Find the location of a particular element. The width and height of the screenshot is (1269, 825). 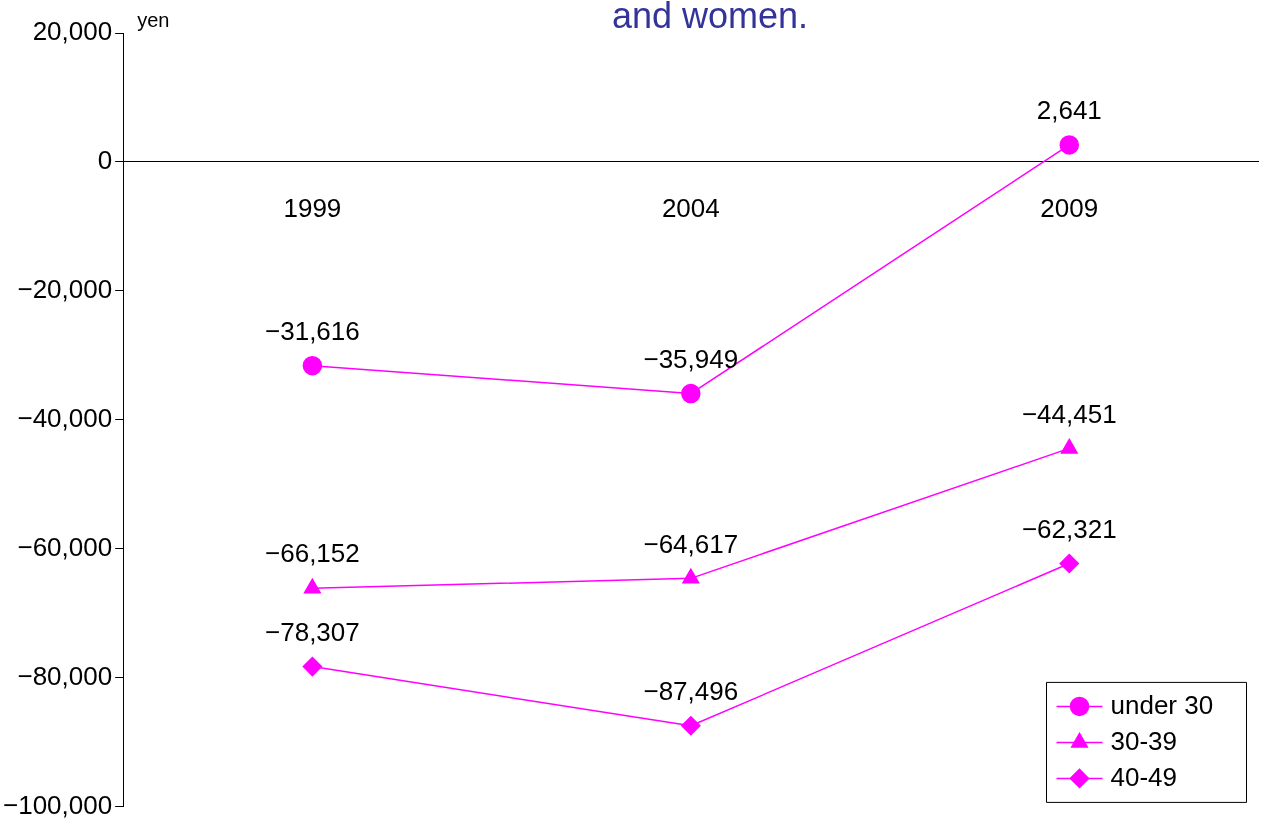

chart-title: and women. is located at coordinates (710, 18).